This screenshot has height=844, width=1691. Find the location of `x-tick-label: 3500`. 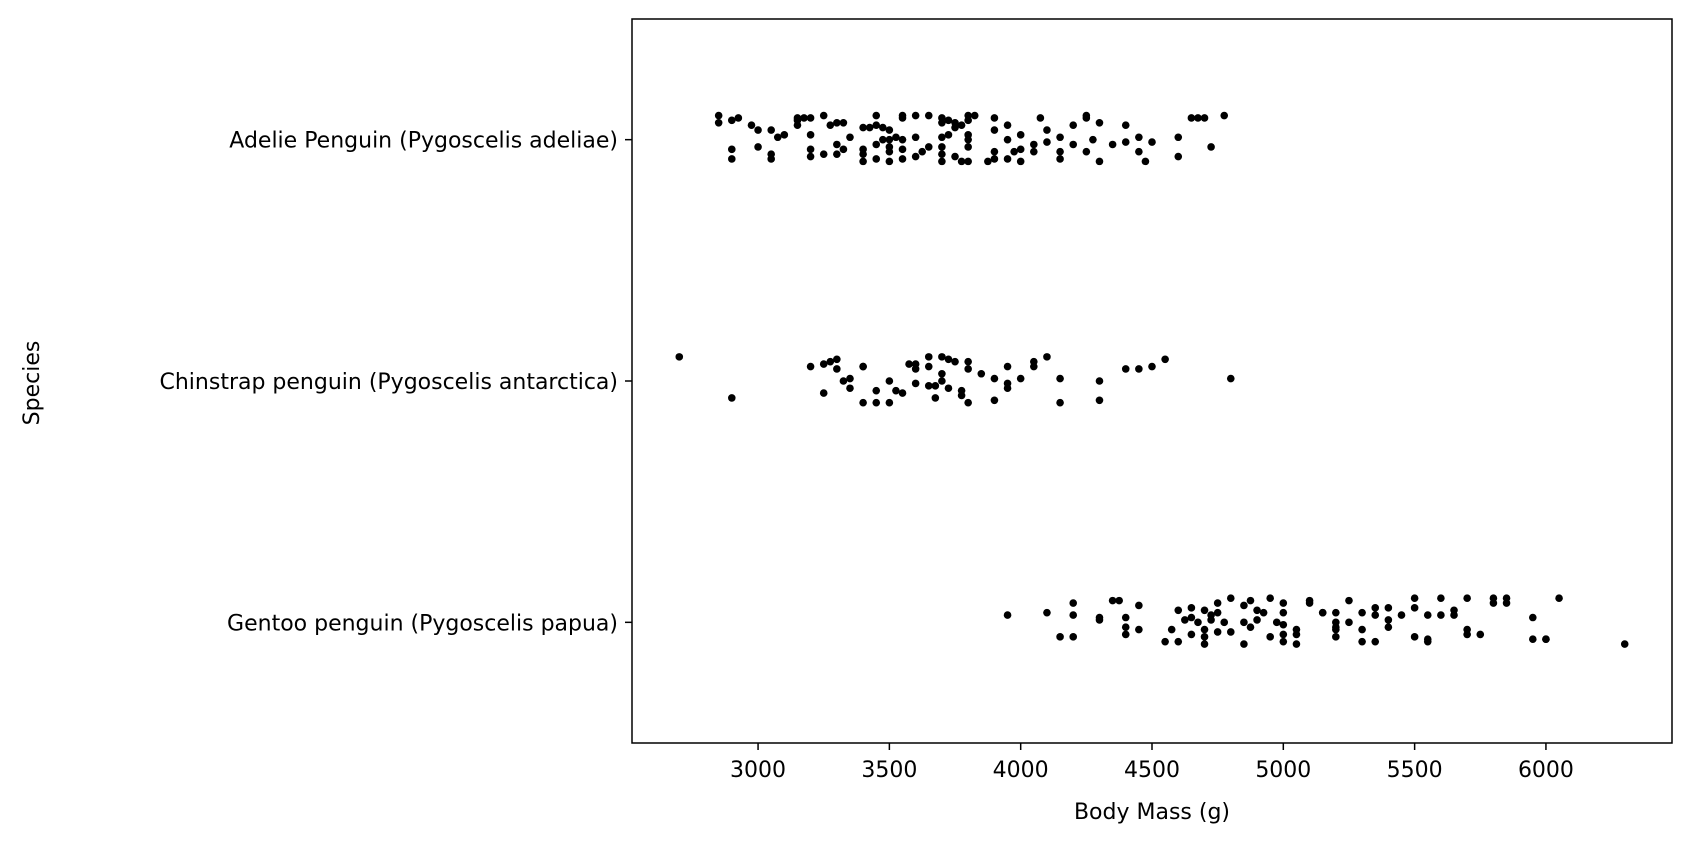

x-tick-label: 3500 is located at coordinates (889, 770).